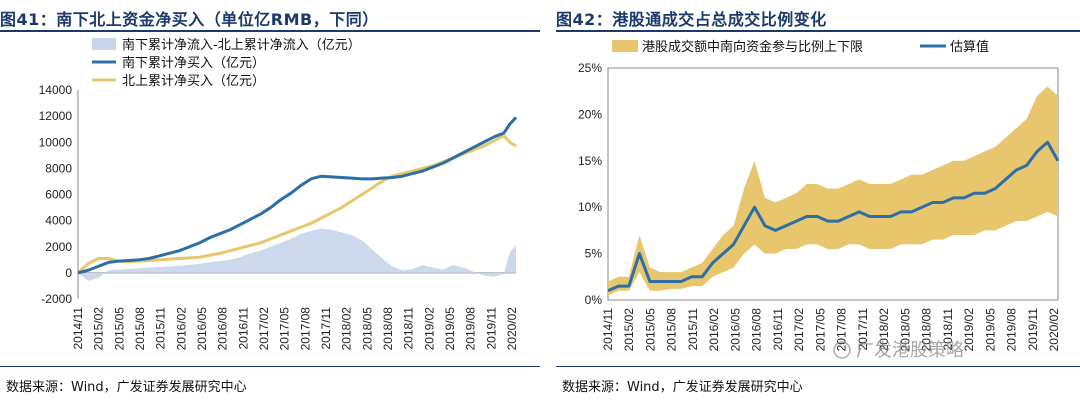 Image resolution: width=1080 pixels, height=402 pixels. What do you see at coordinates (119, 329) in the screenshot?
I see `left-x-tick-label: 2015/05` at bounding box center [119, 329].